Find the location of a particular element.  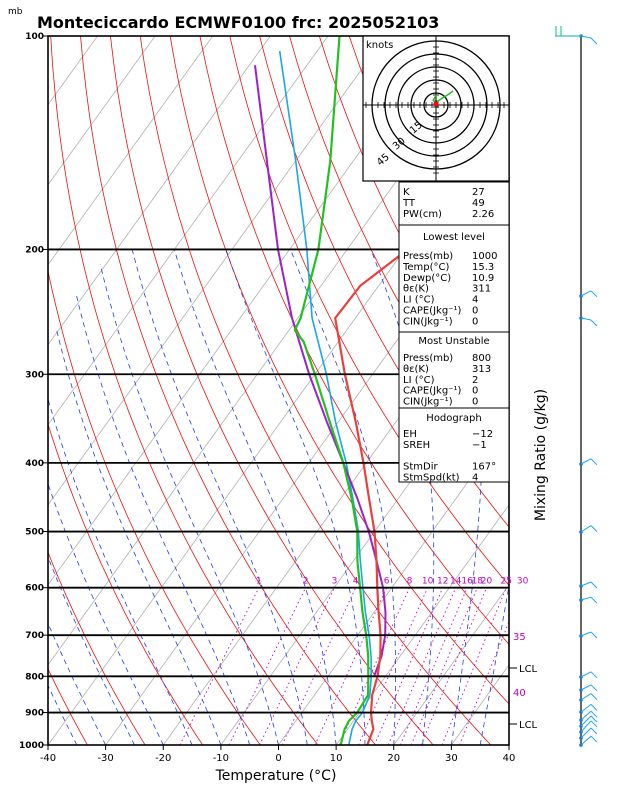

table-value: 1000 is located at coordinates (484, 256).